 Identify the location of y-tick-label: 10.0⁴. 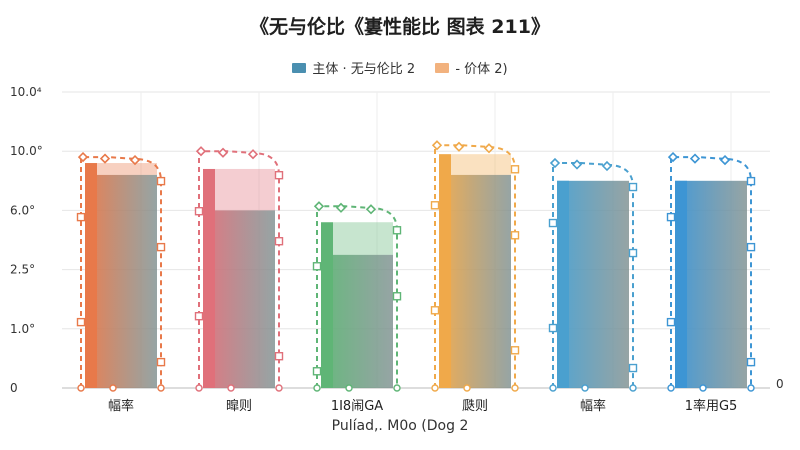
(26, 92).